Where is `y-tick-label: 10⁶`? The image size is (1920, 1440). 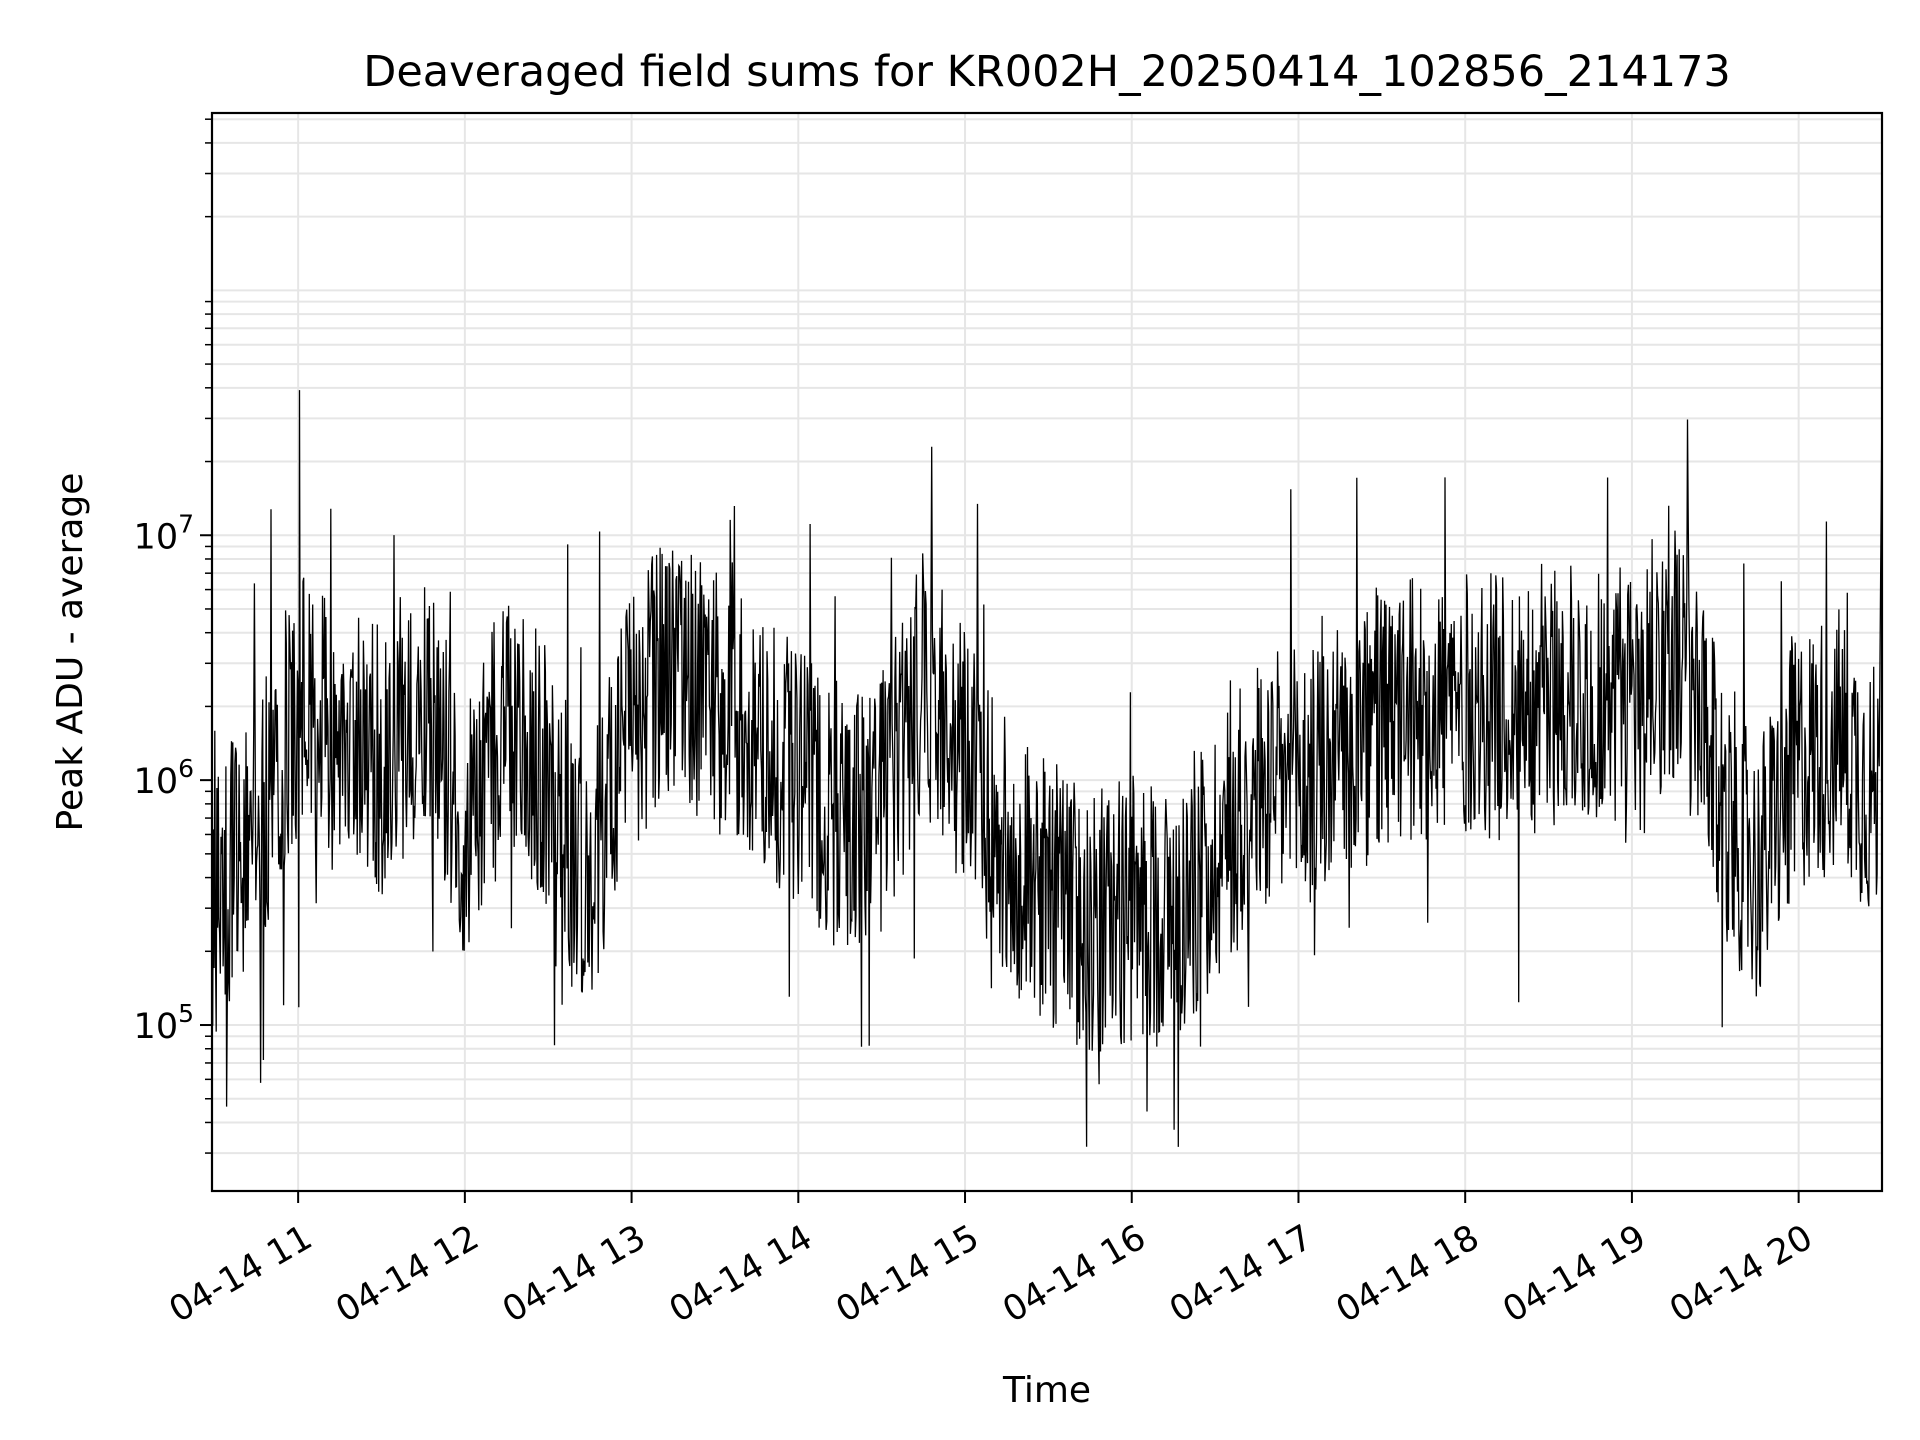
y-tick-label: 10⁶ is located at coordinates (164, 778).